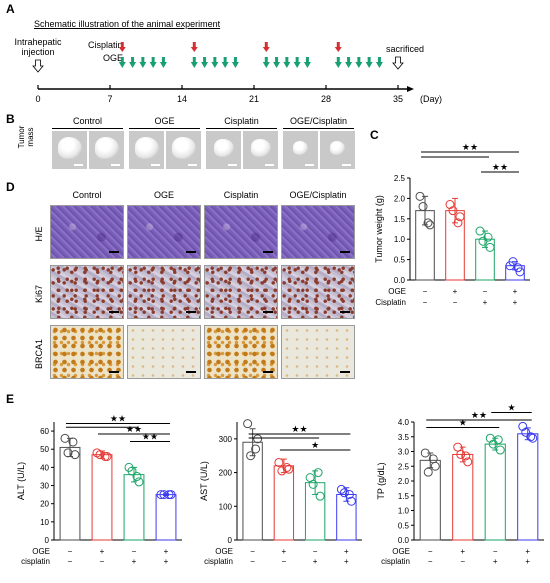 The width and height of the screenshot is (550, 583). I want to click on tumor-group-header: OGE/Cisplatin, so click(318, 121).